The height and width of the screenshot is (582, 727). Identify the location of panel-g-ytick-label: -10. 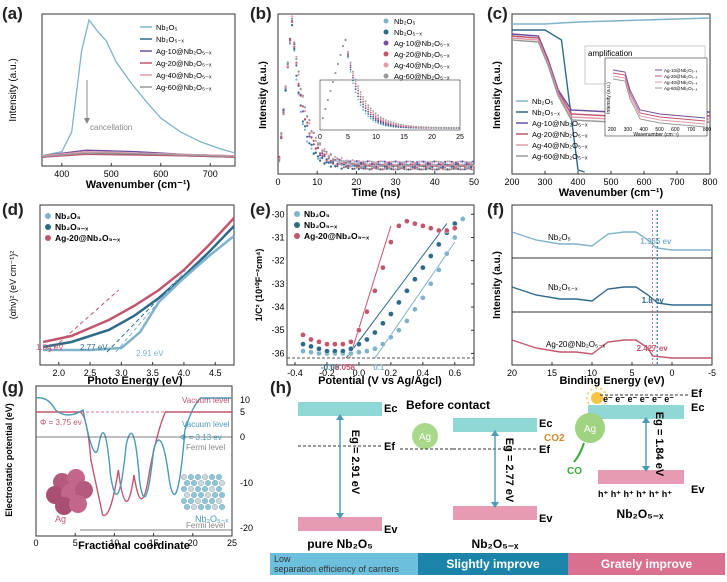
(246, 483).